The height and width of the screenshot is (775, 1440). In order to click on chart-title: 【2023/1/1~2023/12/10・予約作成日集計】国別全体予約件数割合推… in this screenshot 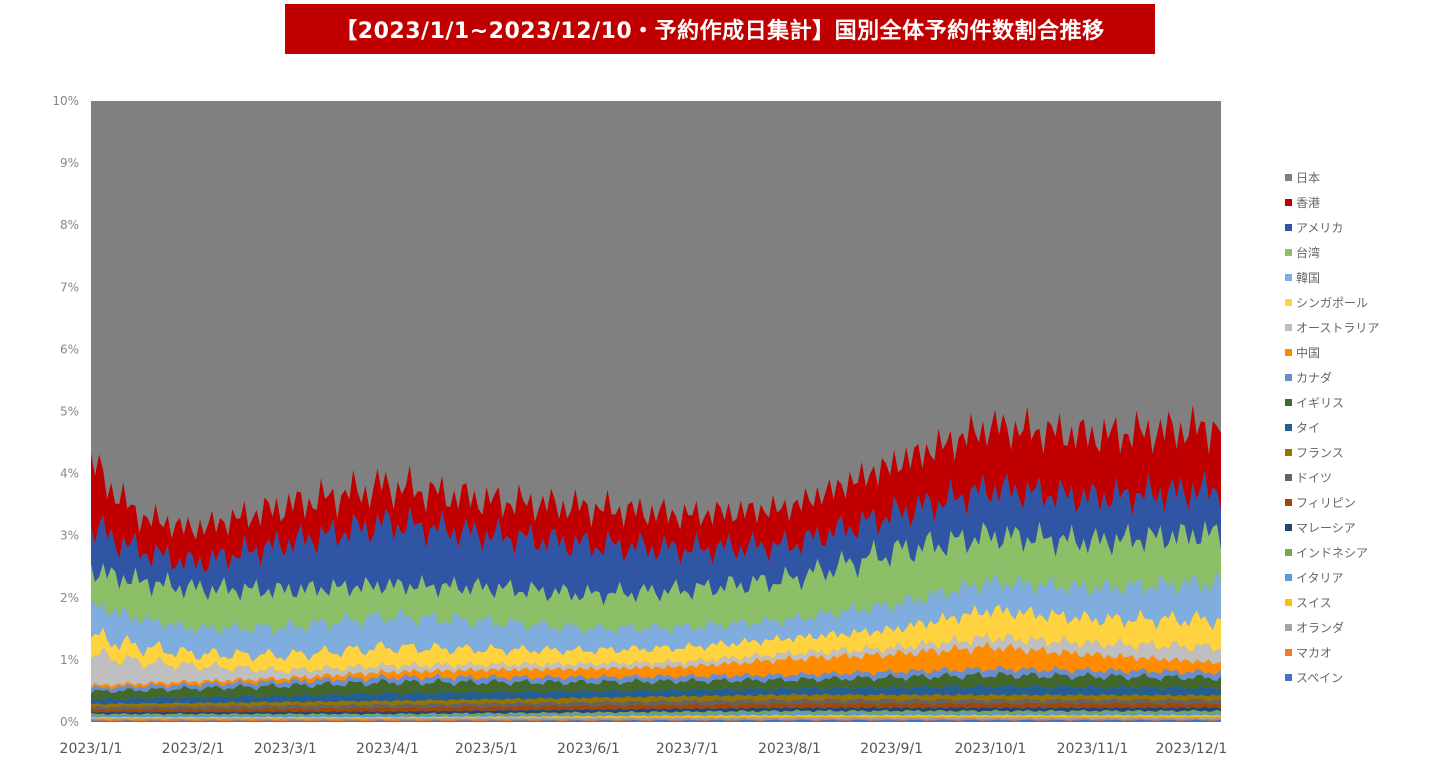, I will do `click(720, 29)`.